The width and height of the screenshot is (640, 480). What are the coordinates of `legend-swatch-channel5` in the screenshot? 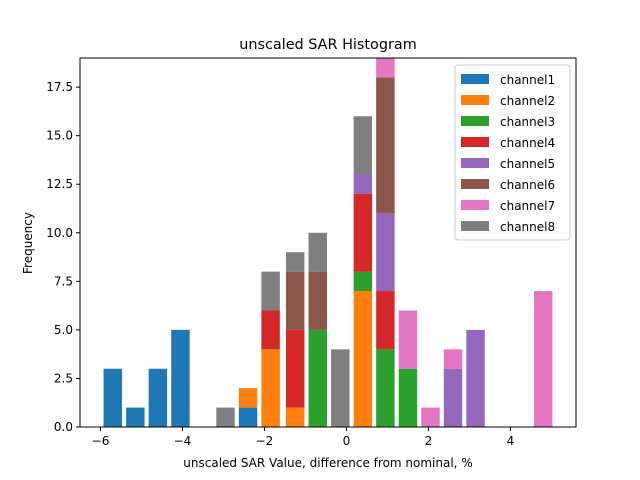 It's located at (475, 163).